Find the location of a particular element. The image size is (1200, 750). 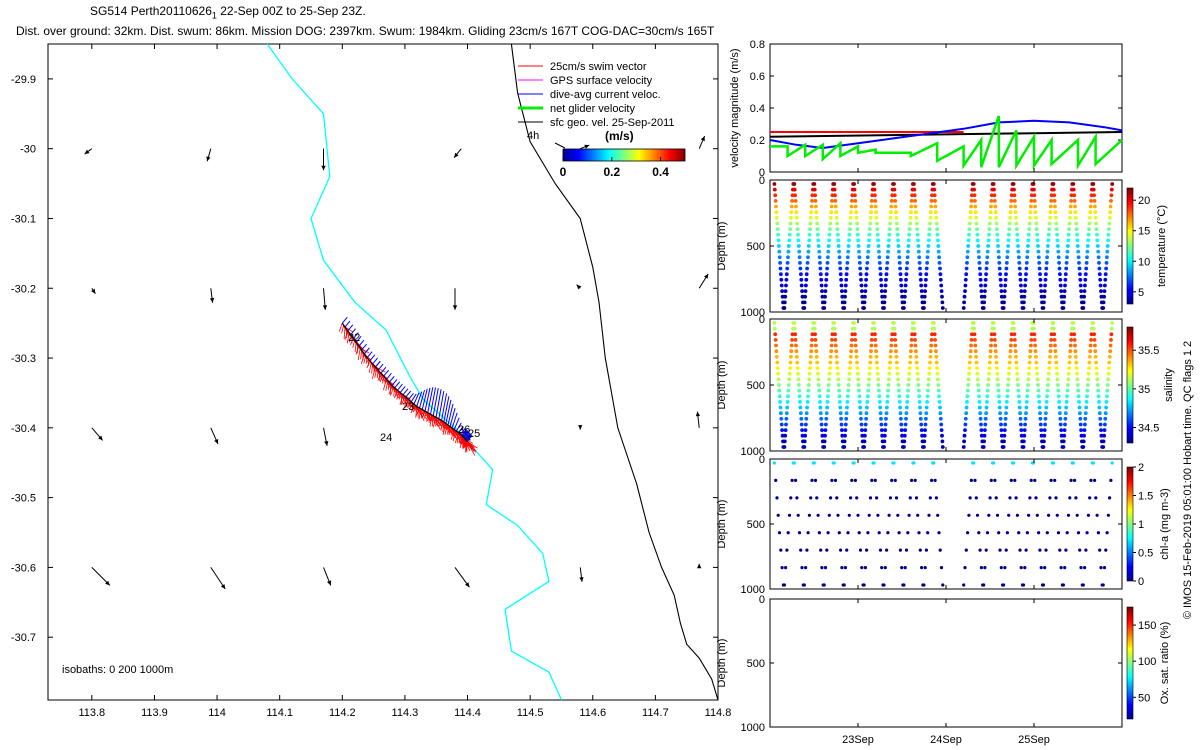

y-tick-label: 500 is located at coordinates (756, 247).